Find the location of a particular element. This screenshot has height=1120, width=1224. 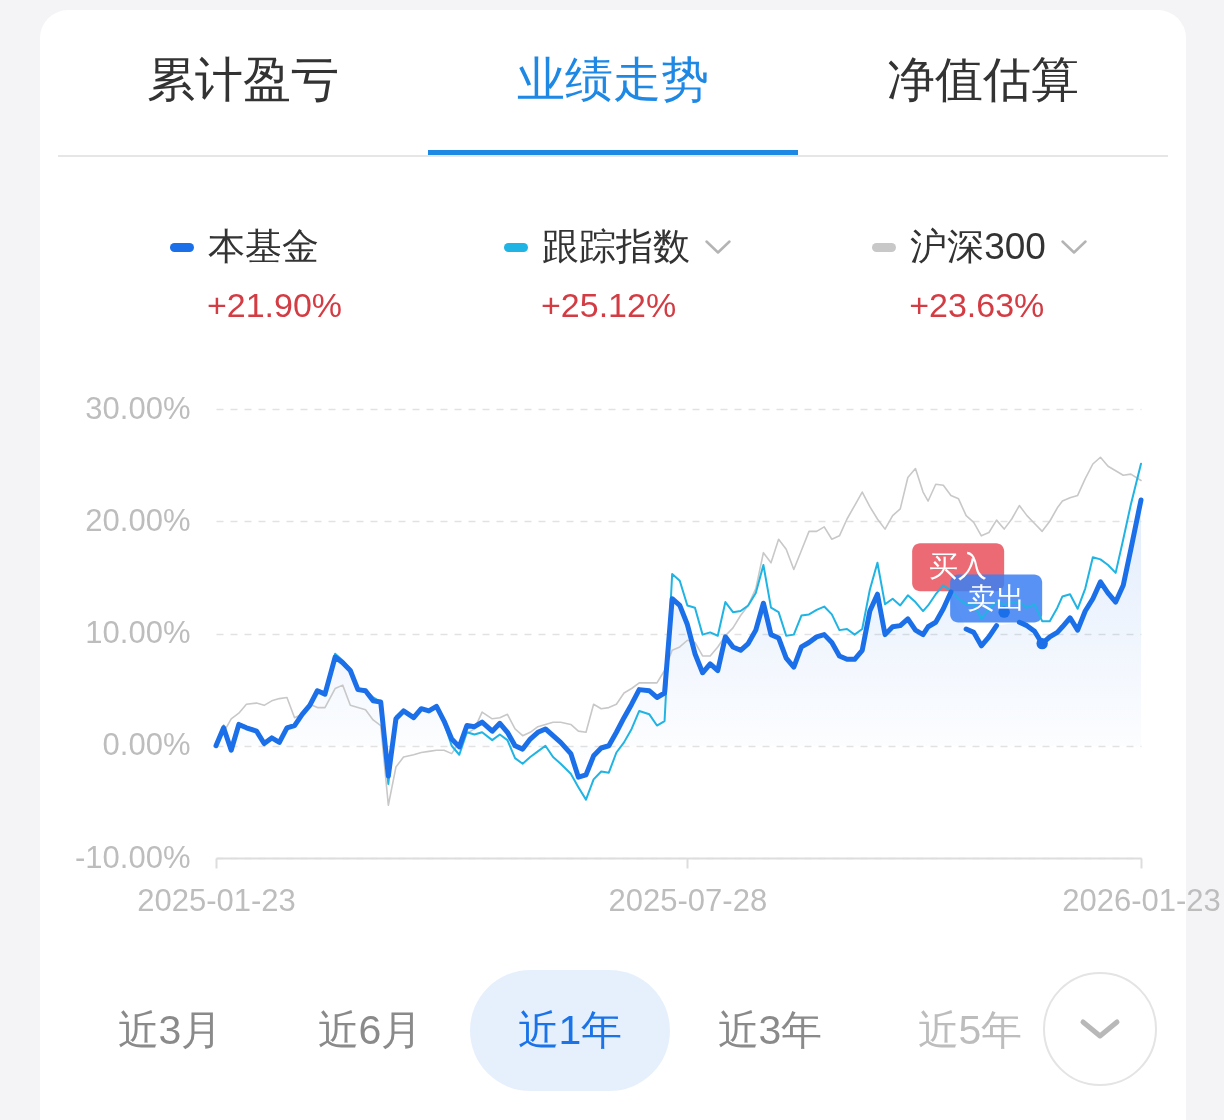

text: +23.63% is located at coordinates (977, 305).